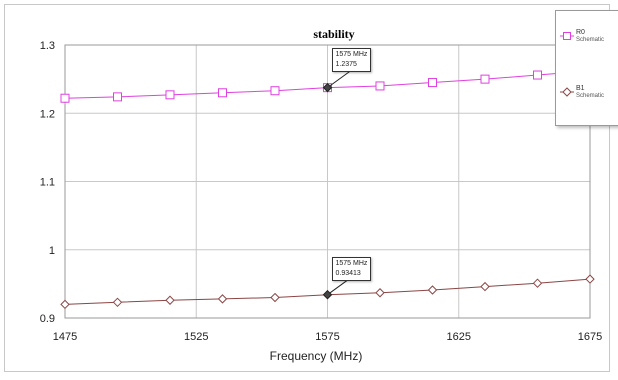  I want to click on x-tick-label: 1575, so click(327, 337).